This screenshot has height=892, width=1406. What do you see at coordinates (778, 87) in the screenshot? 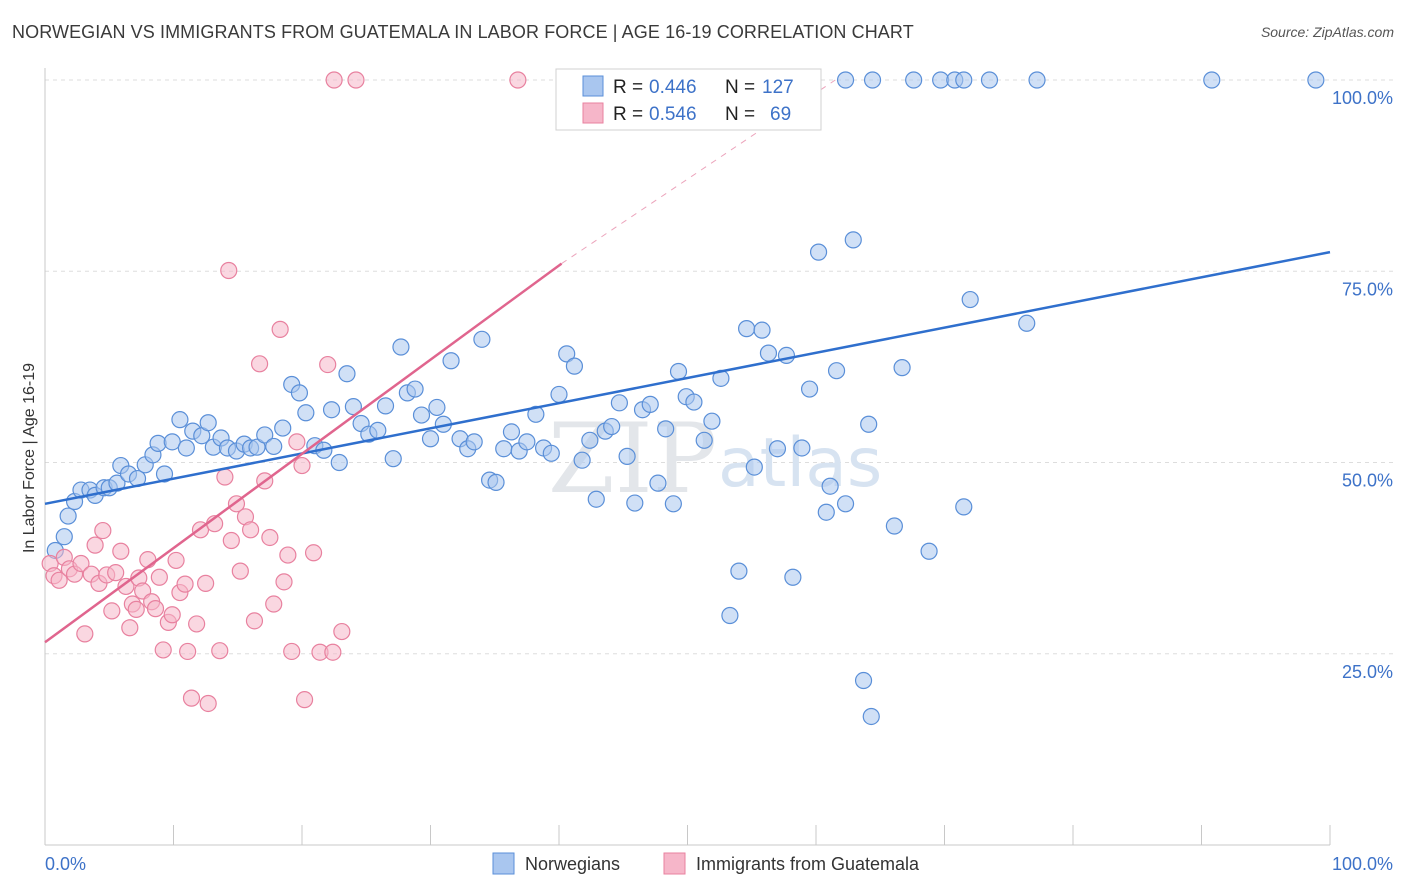
I see `stats-n-value-blue: 127` at bounding box center [778, 87].